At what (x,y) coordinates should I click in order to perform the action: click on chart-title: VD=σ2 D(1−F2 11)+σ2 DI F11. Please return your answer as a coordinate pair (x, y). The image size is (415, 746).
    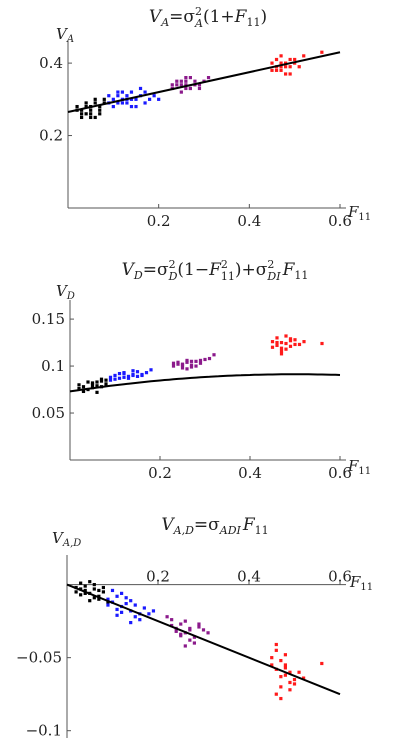
    Looking at the image, I should click on (215, 270).